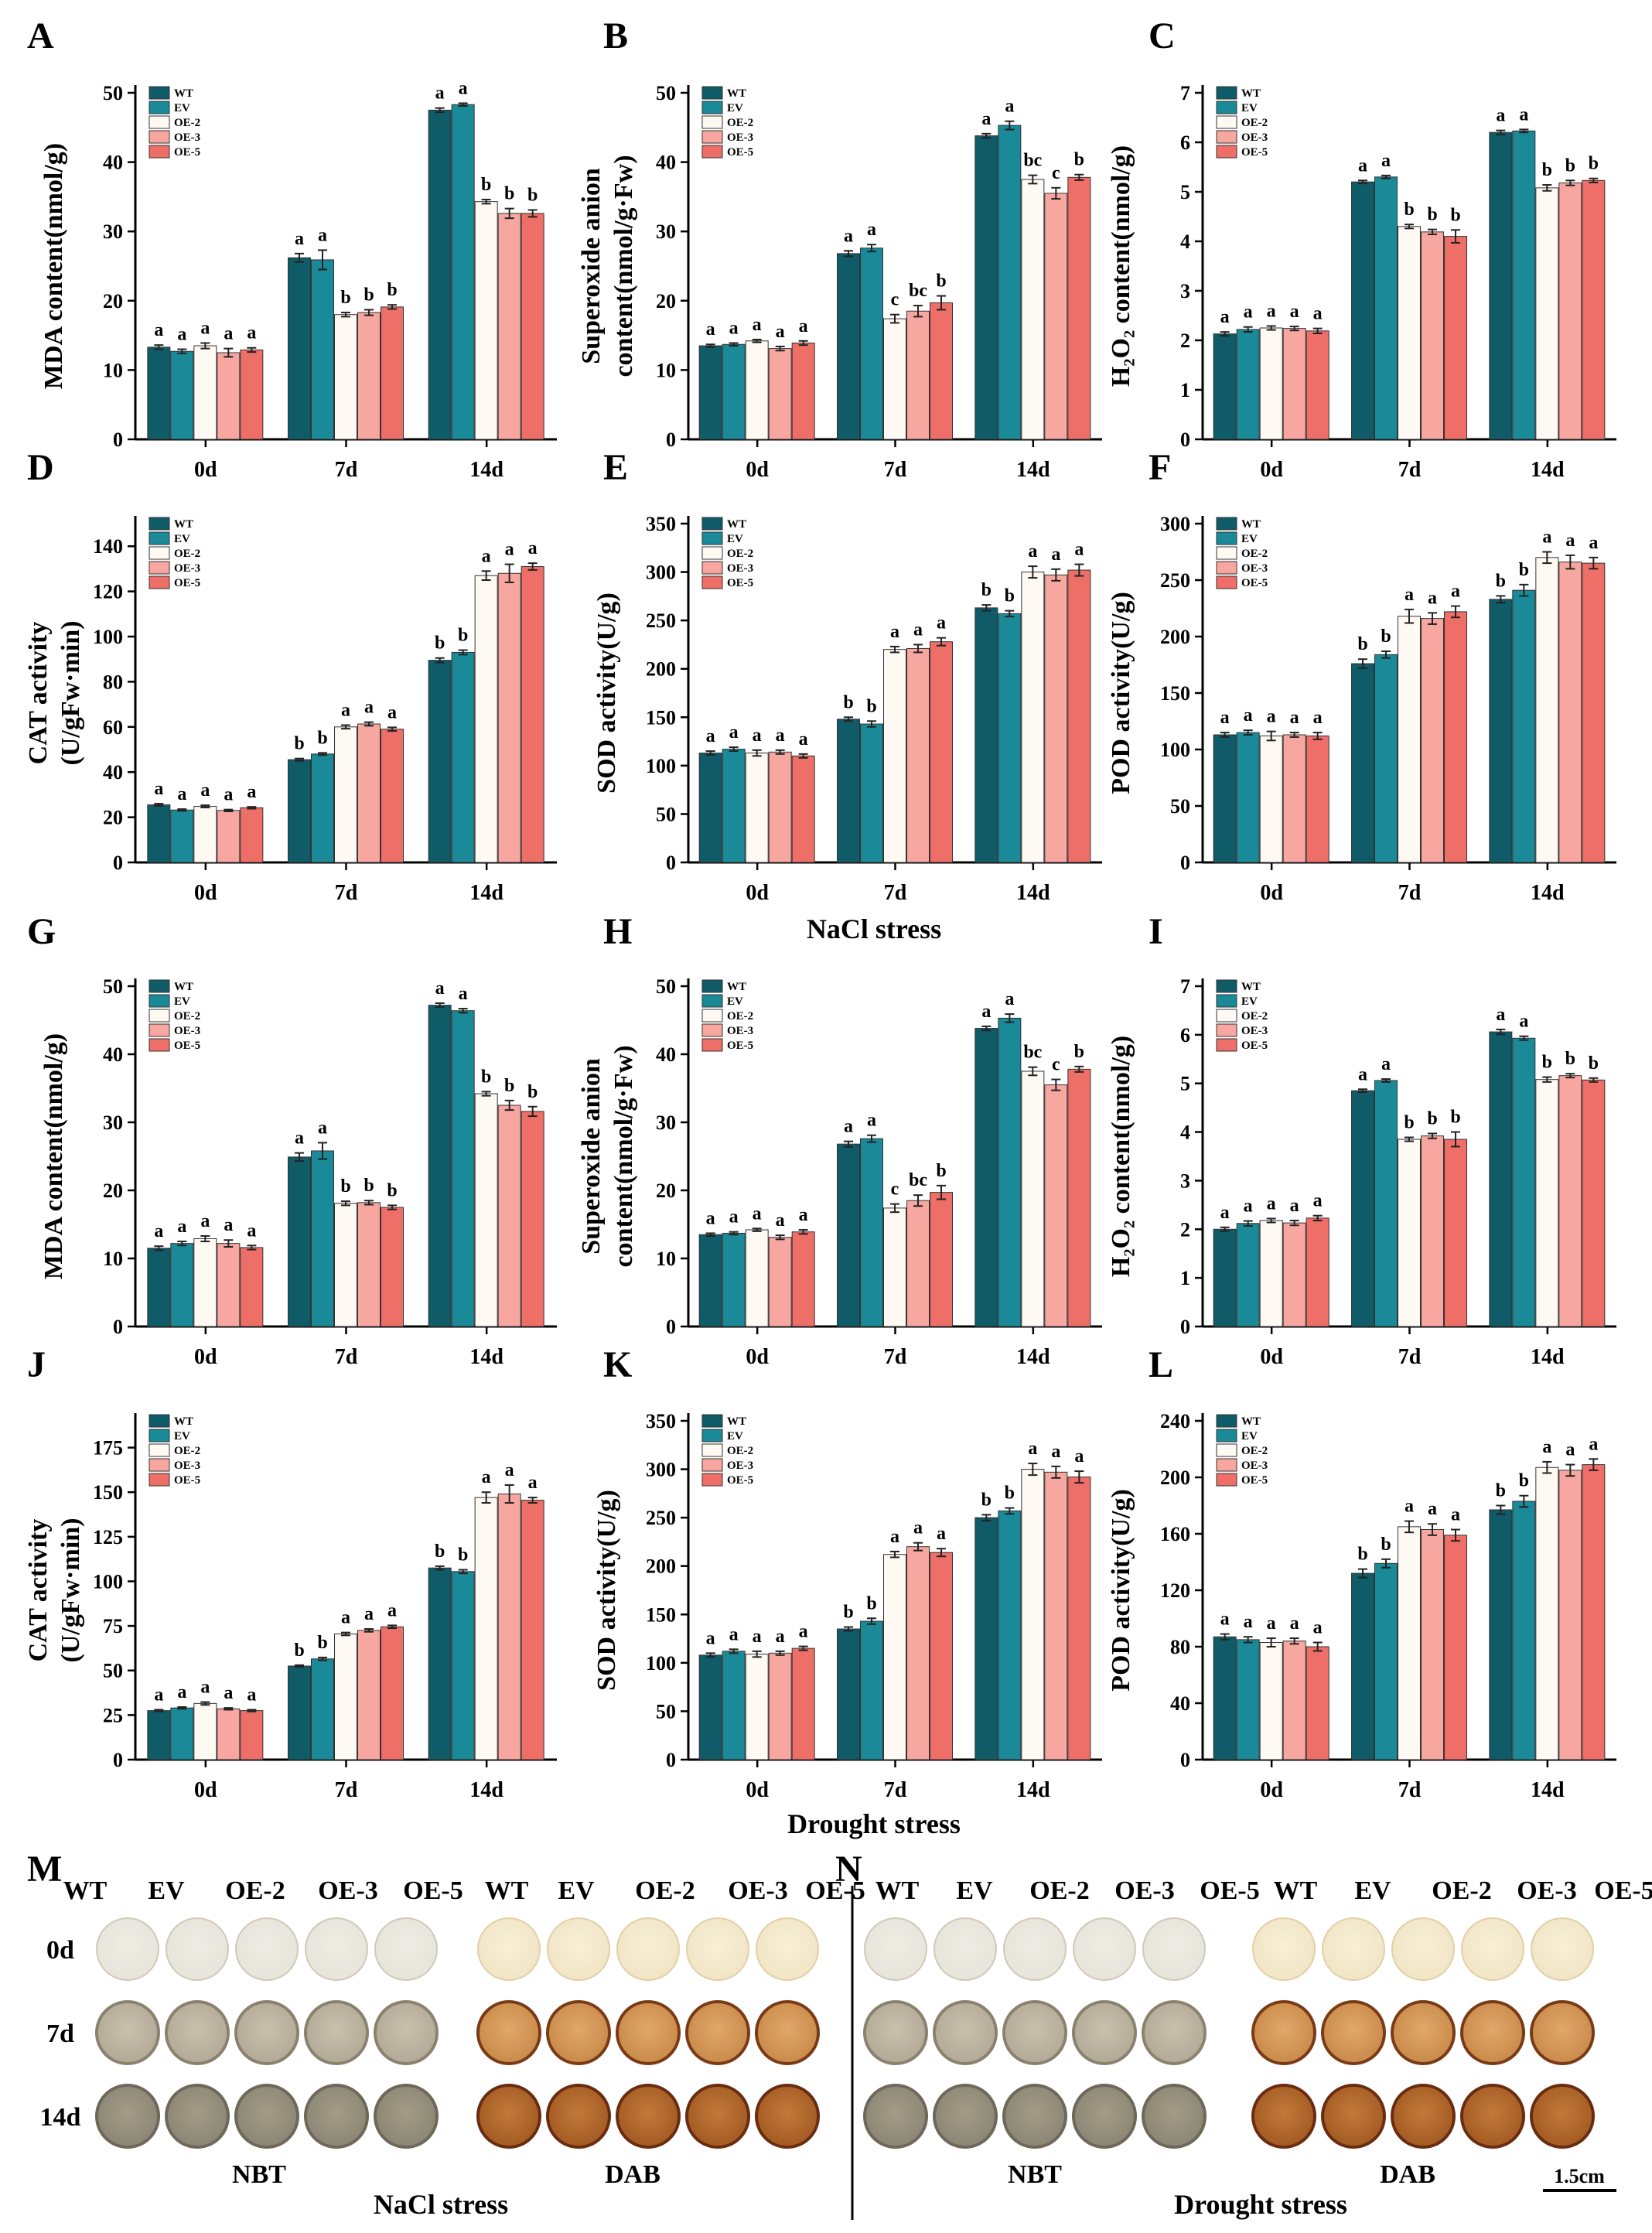  What do you see at coordinates (509, 717) in the screenshot?
I see `bar-oe-3-14d` at bounding box center [509, 717].